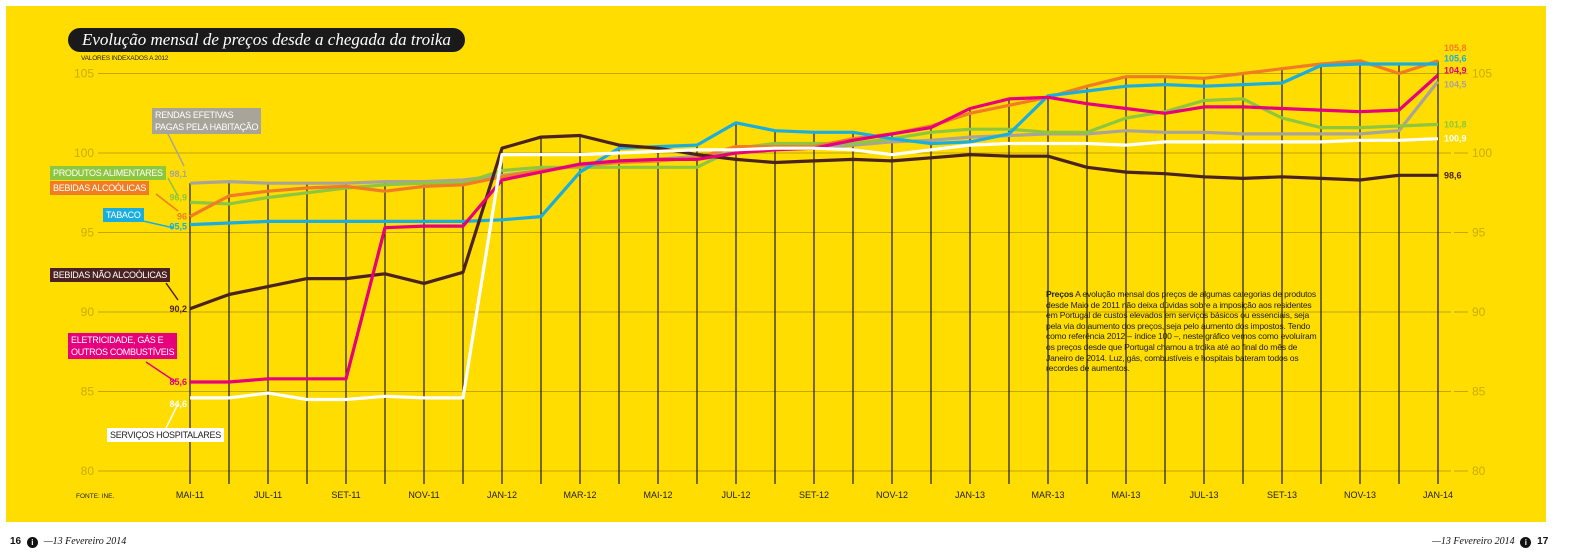  Describe the element at coordinates (1479, 233) in the screenshot. I see `y-tick-label-right: 95` at that location.